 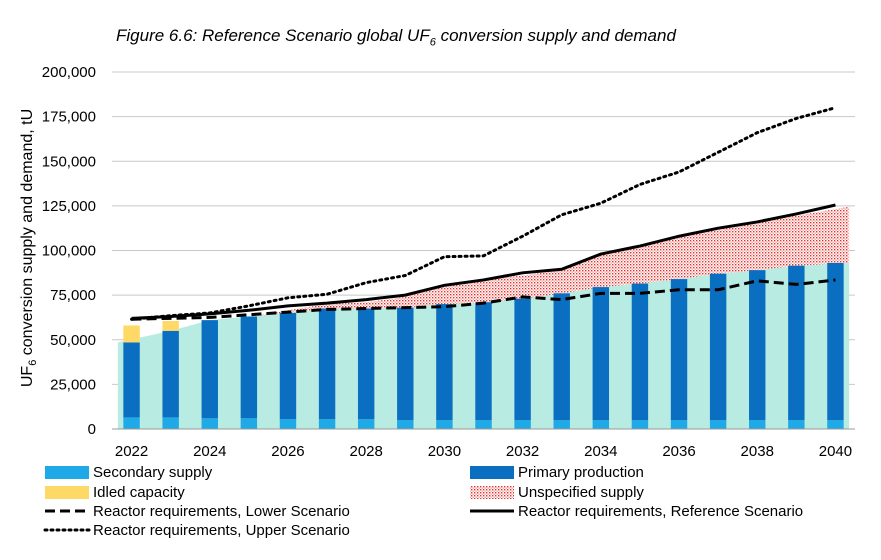 I want to click on legend-label: Reactor requirements, Lower Scenario, so click(x=221, y=511).